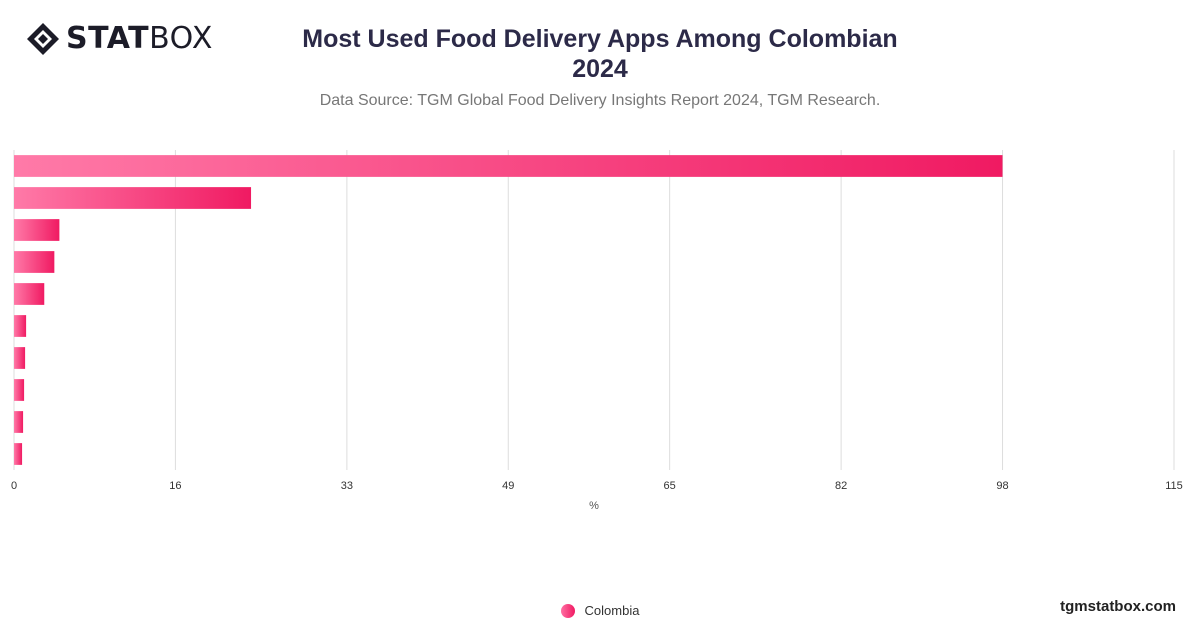  Describe the element at coordinates (175, 486) in the screenshot. I see `x-tick-label-1: 16` at that location.